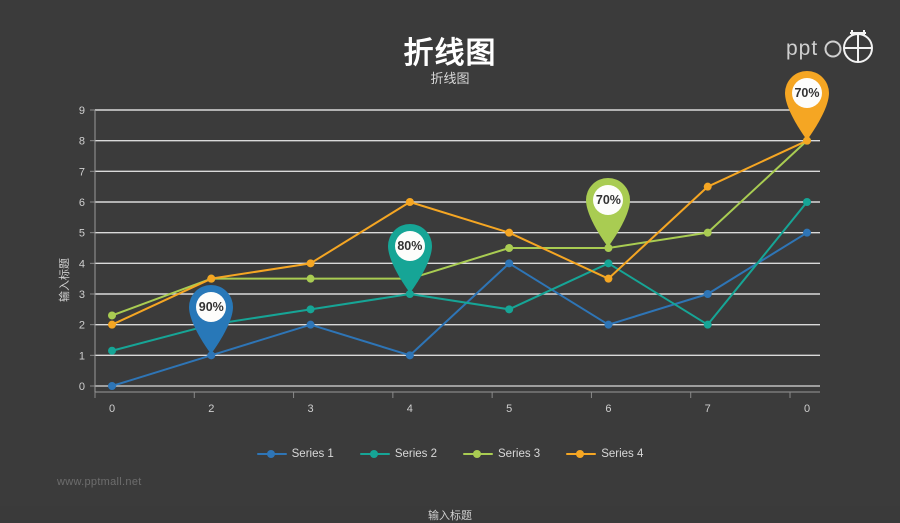  What do you see at coordinates (622, 454) in the screenshot?
I see `legend-label: Series 4` at bounding box center [622, 454].